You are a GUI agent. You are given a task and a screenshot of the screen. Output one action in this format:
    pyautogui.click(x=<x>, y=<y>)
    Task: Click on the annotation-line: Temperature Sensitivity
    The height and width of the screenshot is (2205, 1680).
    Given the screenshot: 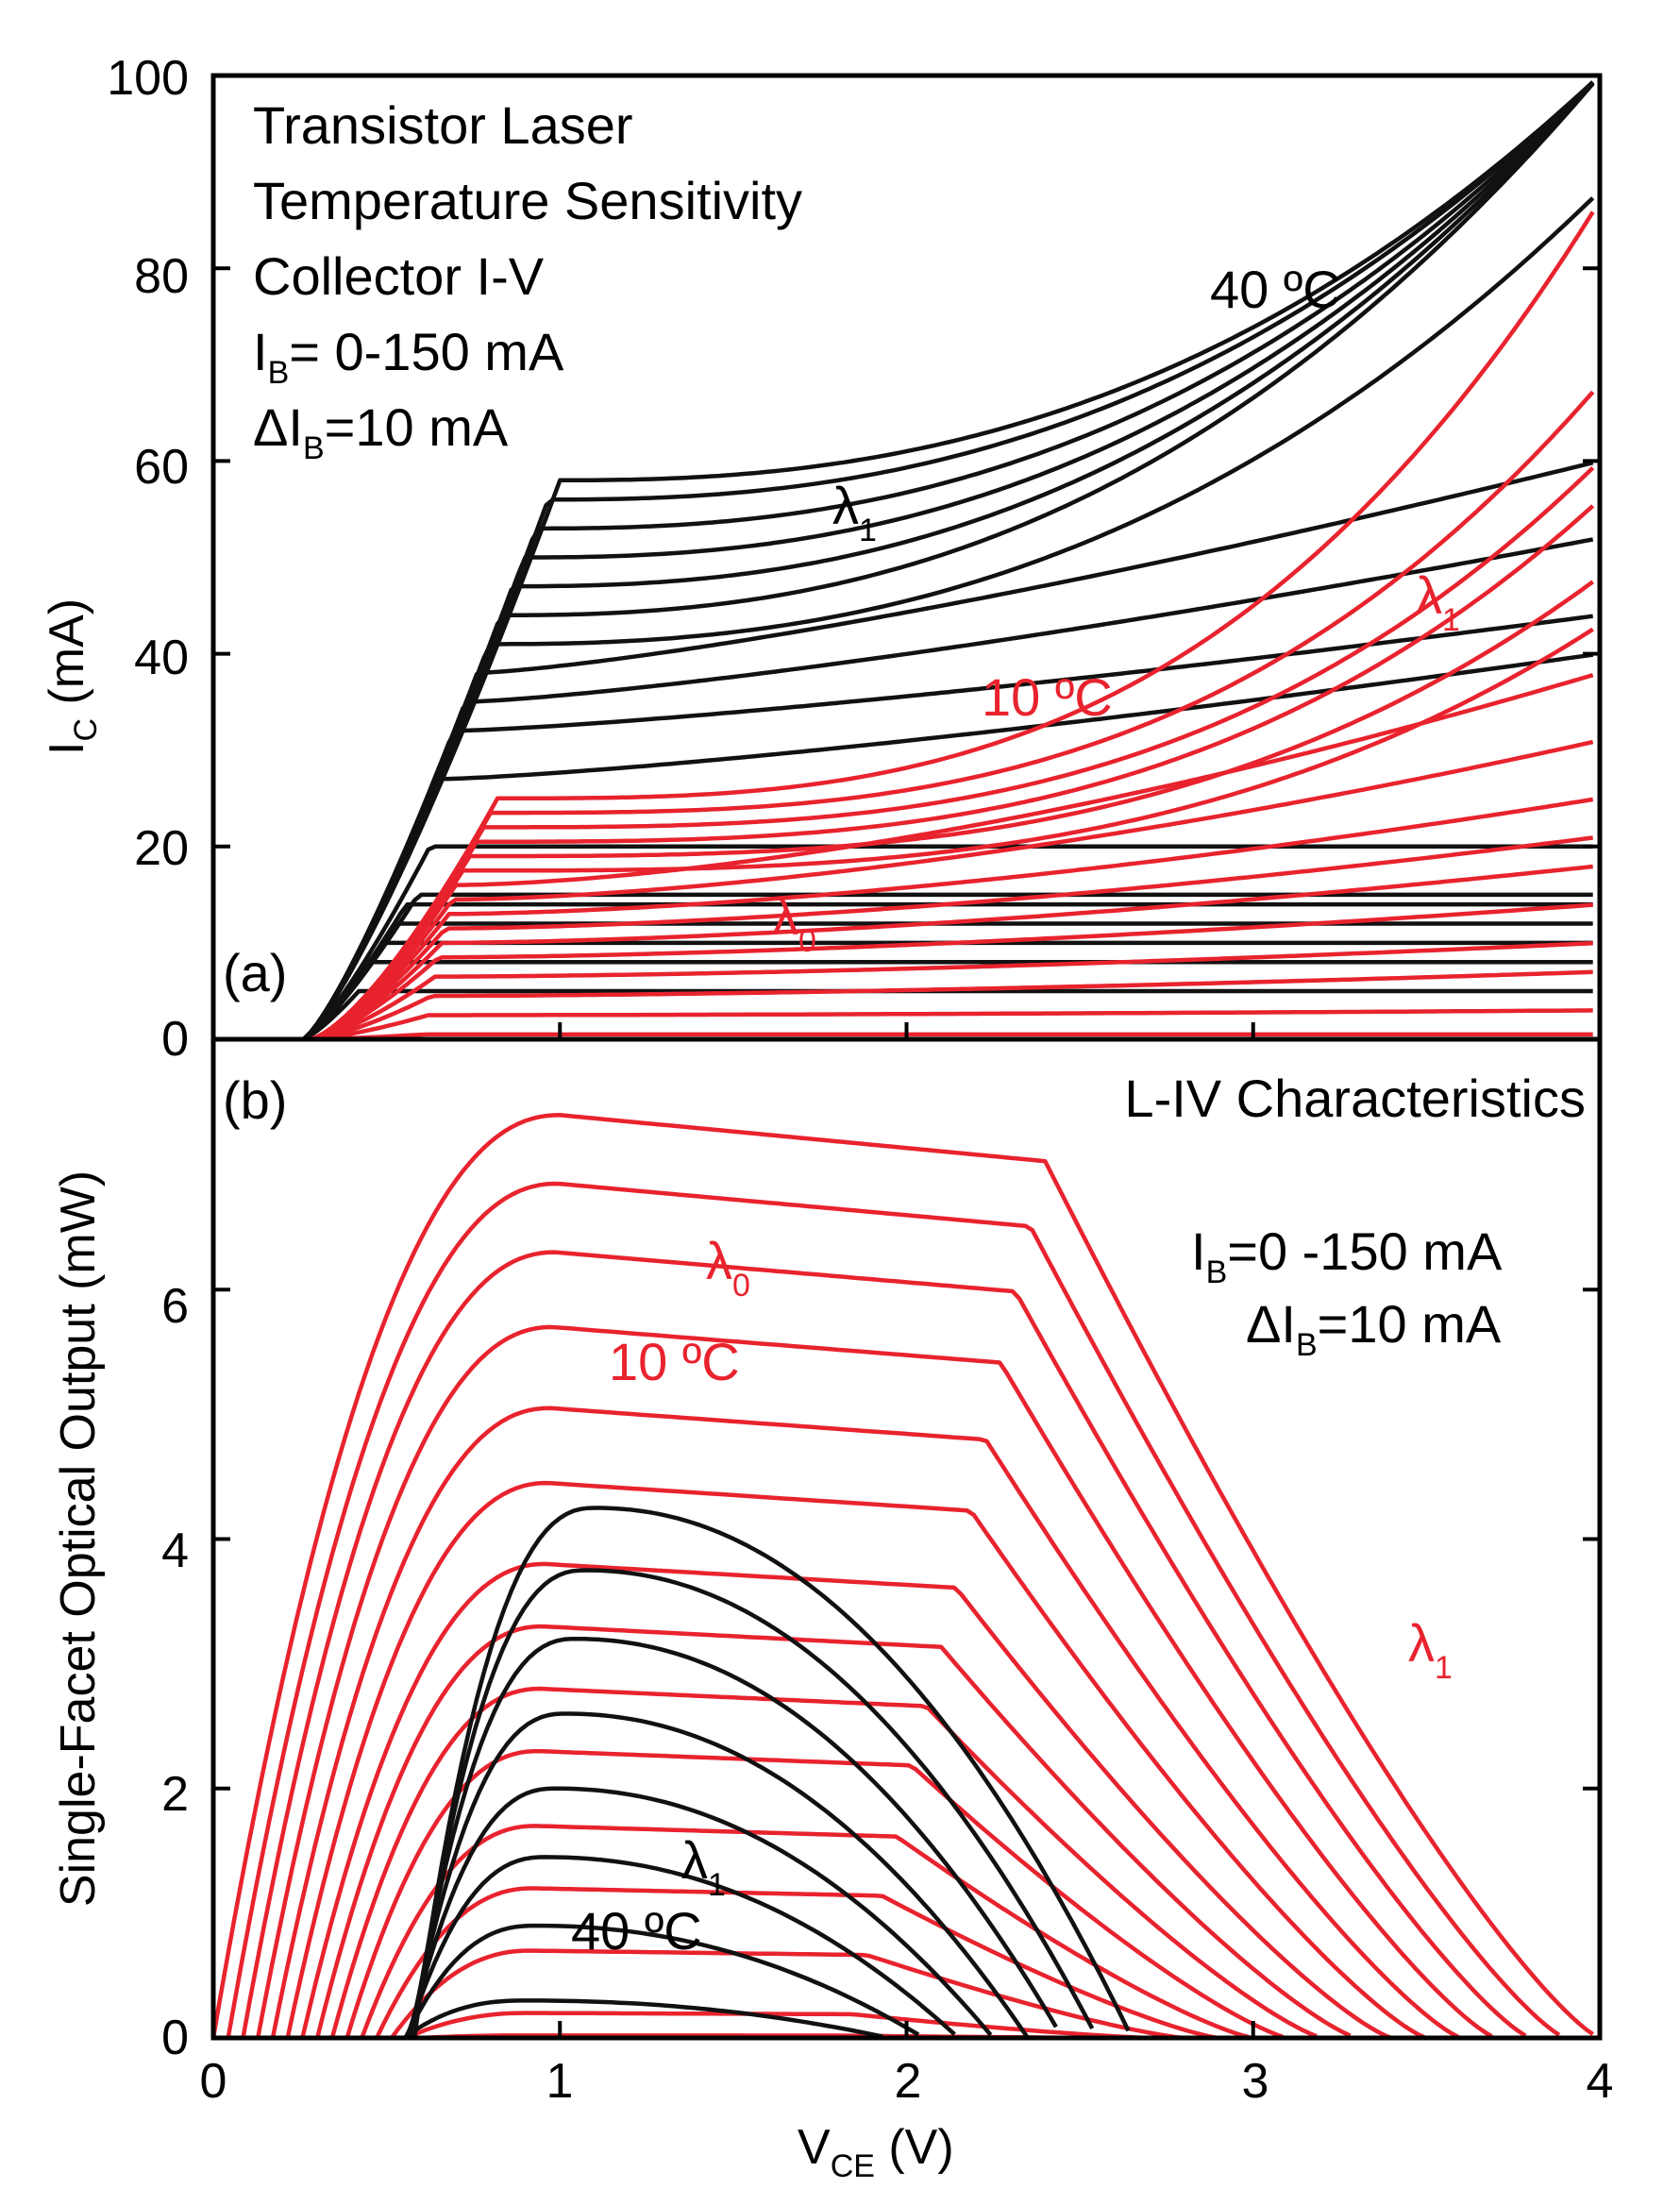 What is the action you would take?
    pyautogui.click(x=527, y=200)
    